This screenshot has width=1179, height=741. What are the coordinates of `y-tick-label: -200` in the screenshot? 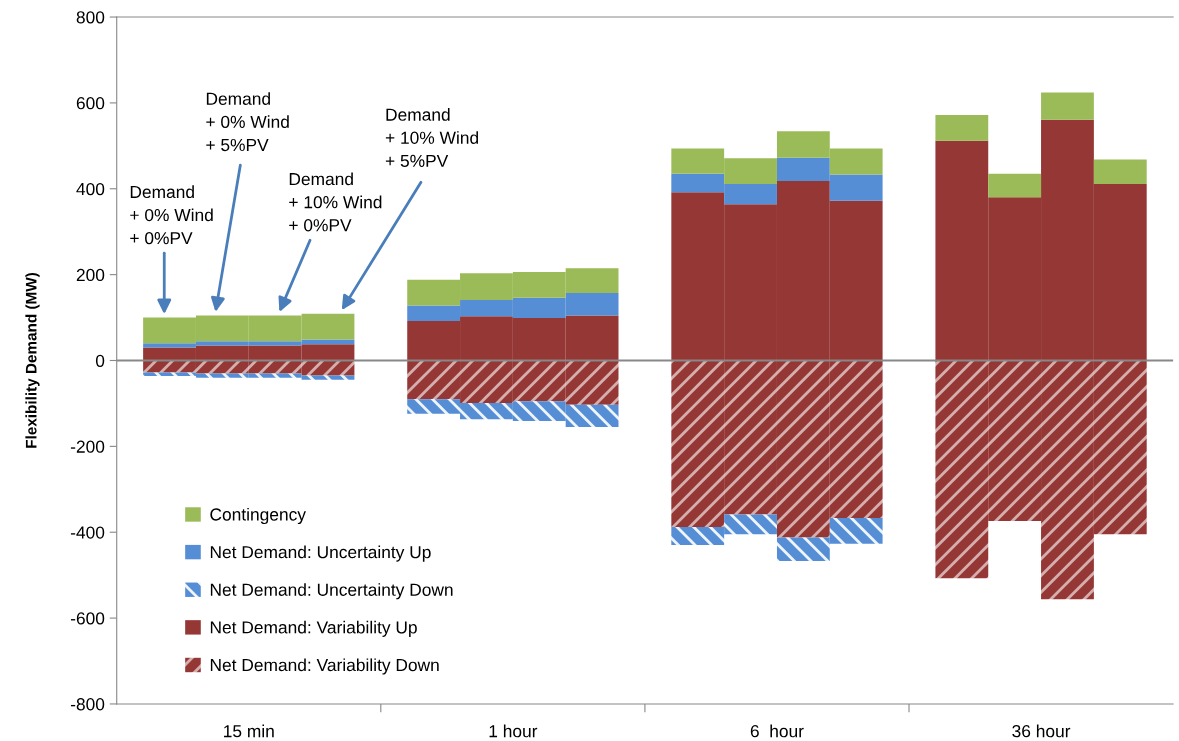 It's located at (87, 446).